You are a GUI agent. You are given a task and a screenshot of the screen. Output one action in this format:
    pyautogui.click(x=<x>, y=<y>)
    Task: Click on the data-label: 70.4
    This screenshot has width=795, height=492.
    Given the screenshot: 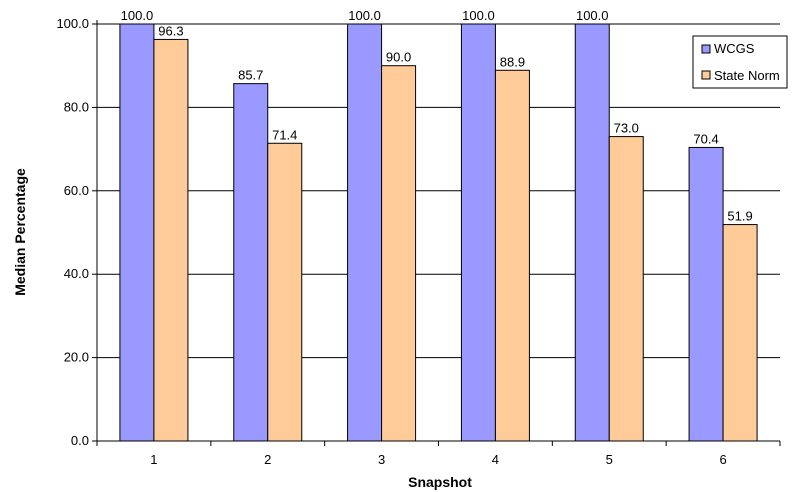 What is the action you would take?
    pyautogui.click(x=705, y=138)
    